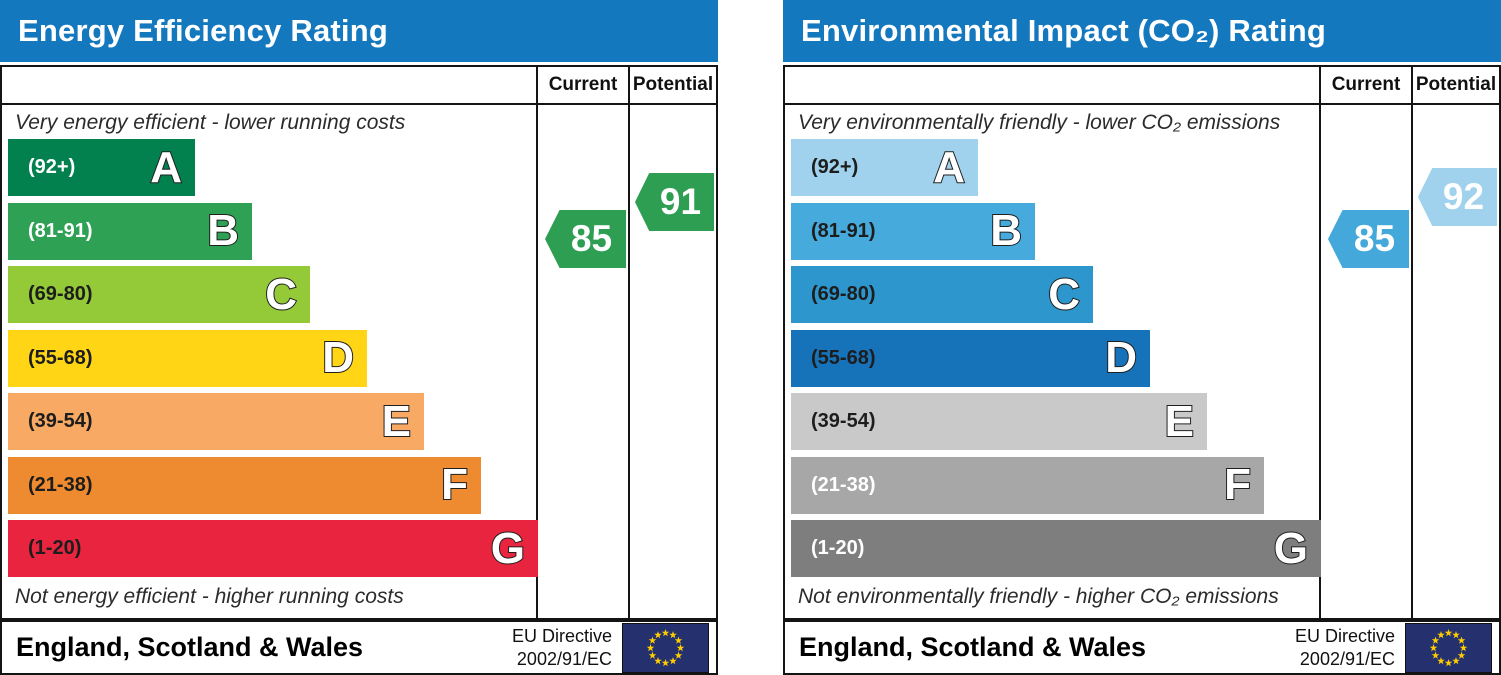 This screenshot has height=675, width=1501. What do you see at coordinates (680, 201) in the screenshot?
I see `potential-rating-value: 91` at bounding box center [680, 201].